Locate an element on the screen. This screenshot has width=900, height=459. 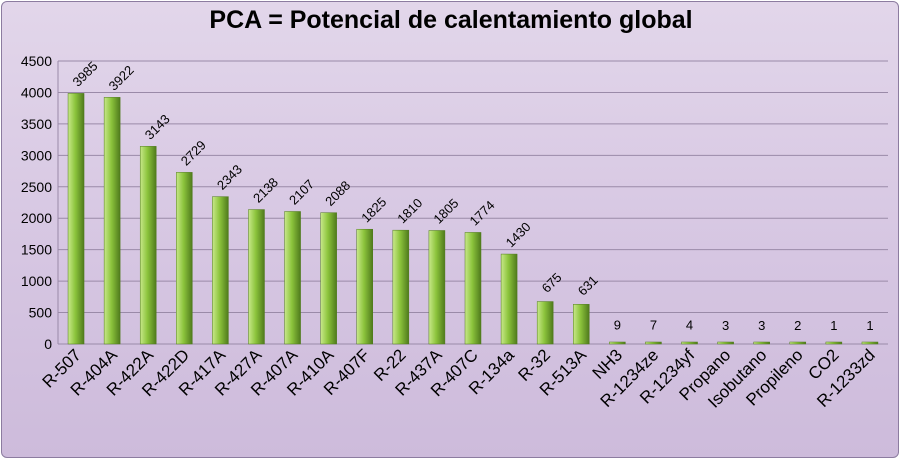
data-label: 1430 is located at coordinates (518, 234).